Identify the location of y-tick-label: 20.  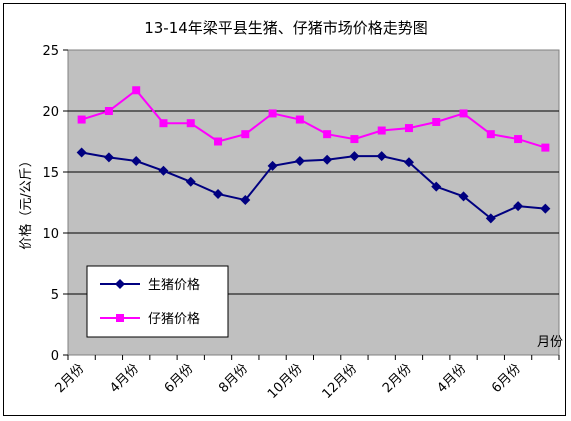
(50, 112).